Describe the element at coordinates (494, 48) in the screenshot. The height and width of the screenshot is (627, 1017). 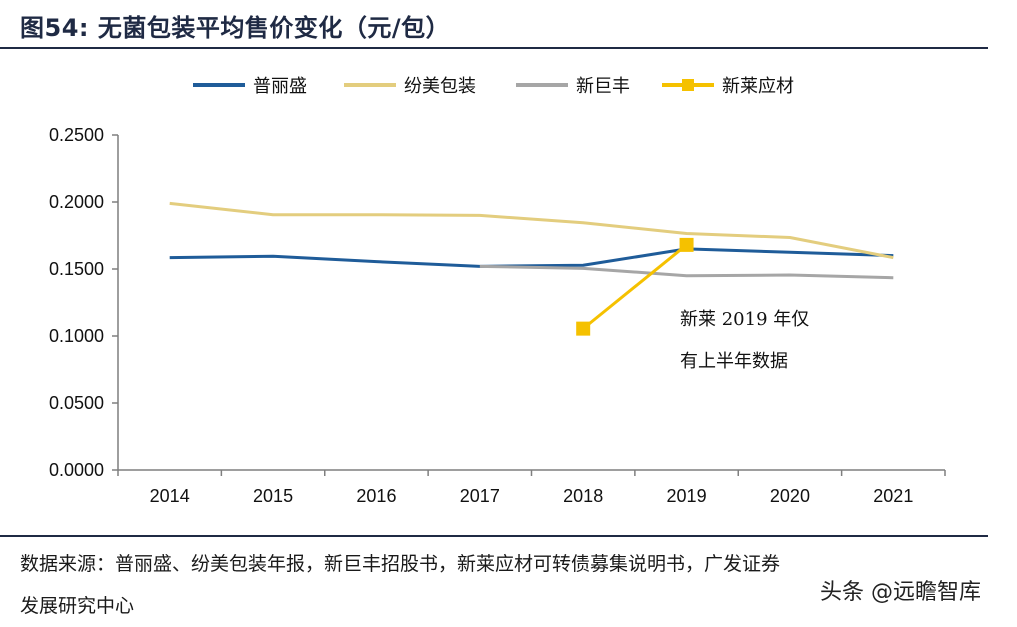
I see `title-divider` at that location.